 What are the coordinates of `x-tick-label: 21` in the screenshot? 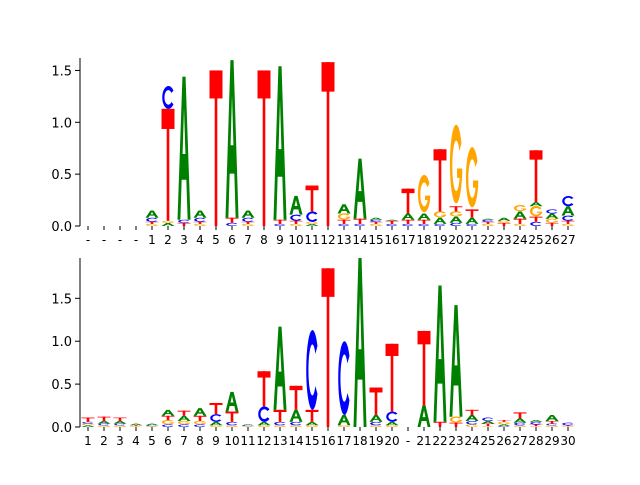 It's located at (471, 240).